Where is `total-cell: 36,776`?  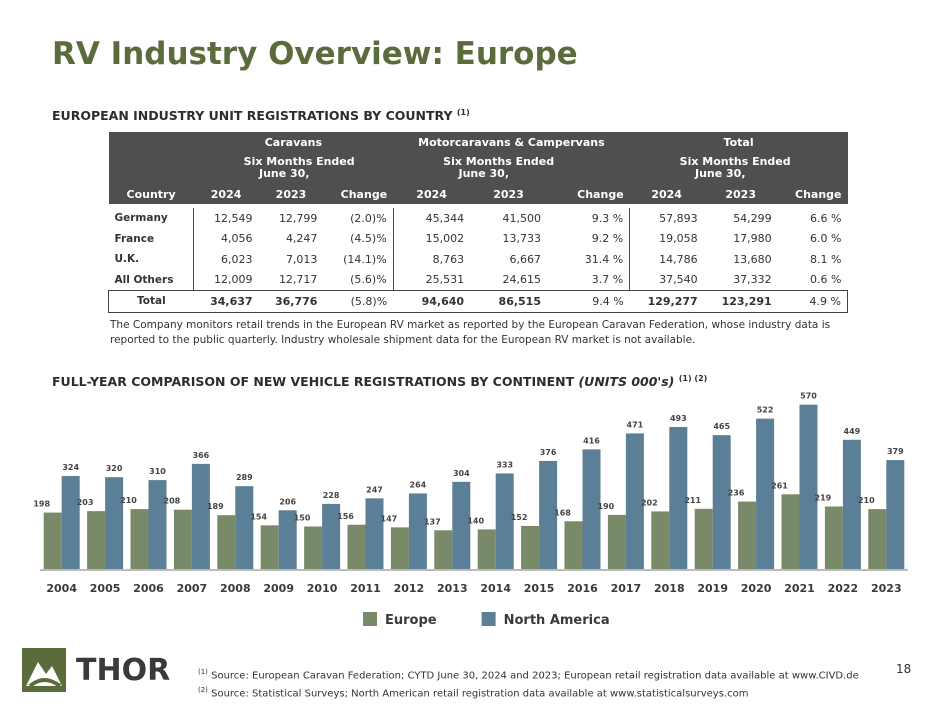
total-cell: 36,776 is located at coordinates (291, 301).